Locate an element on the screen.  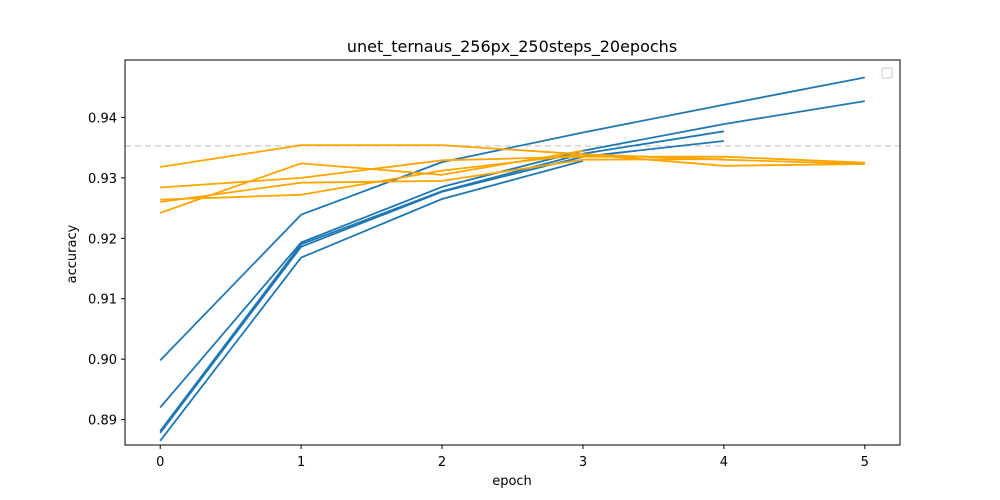
x-tick-label: 2 is located at coordinates (442, 462).